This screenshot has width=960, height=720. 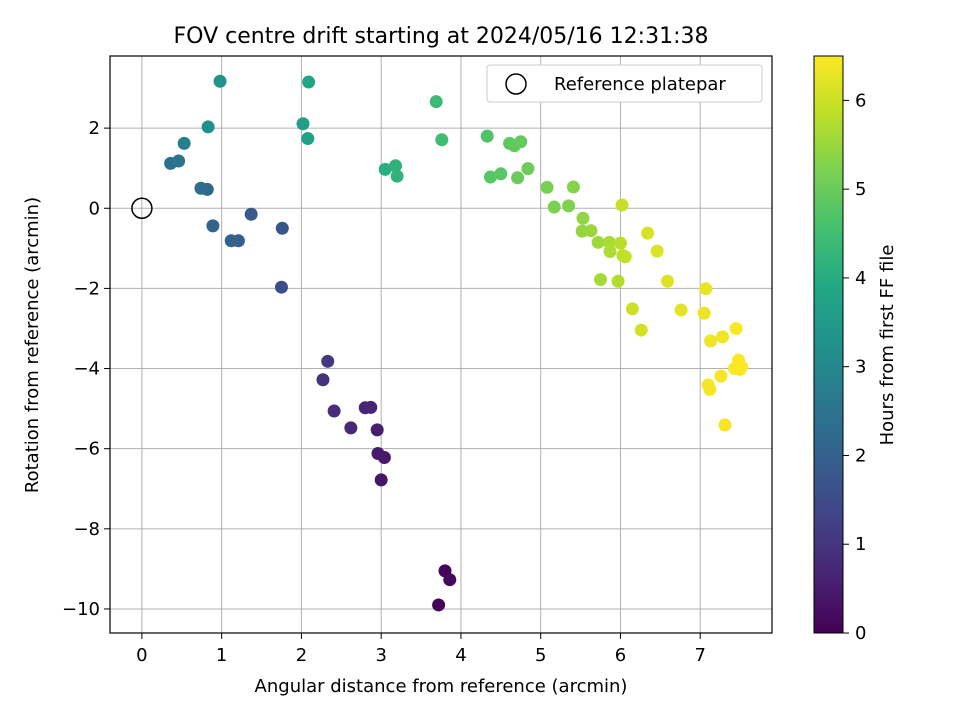 I want to click on legend: Reference platepar, so click(x=624, y=83).